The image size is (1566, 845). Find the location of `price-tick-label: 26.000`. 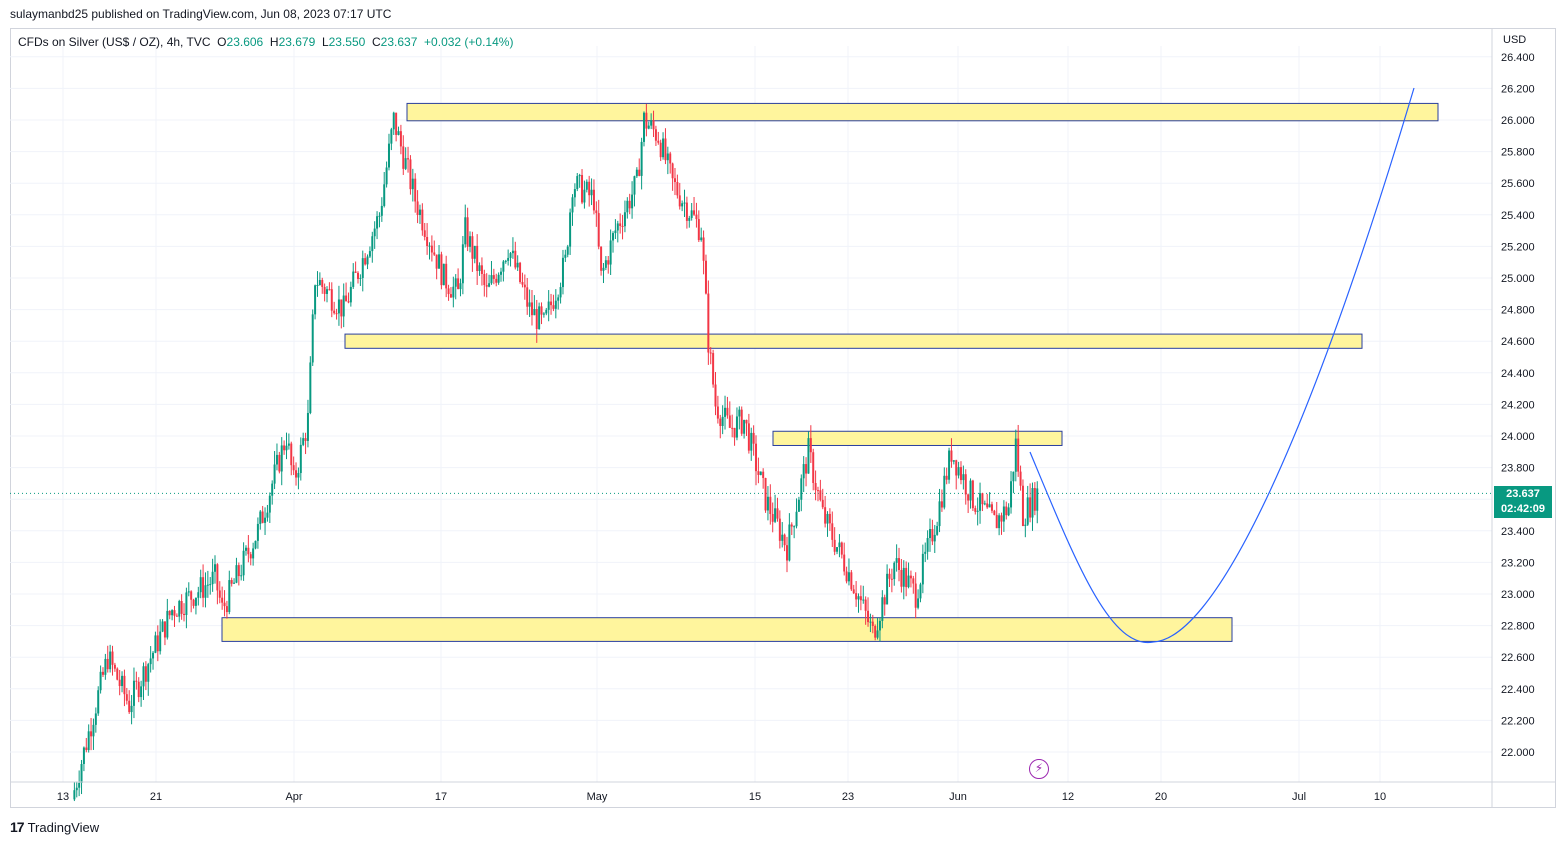

price-tick-label: 26.000 is located at coordinates (1518, 121).